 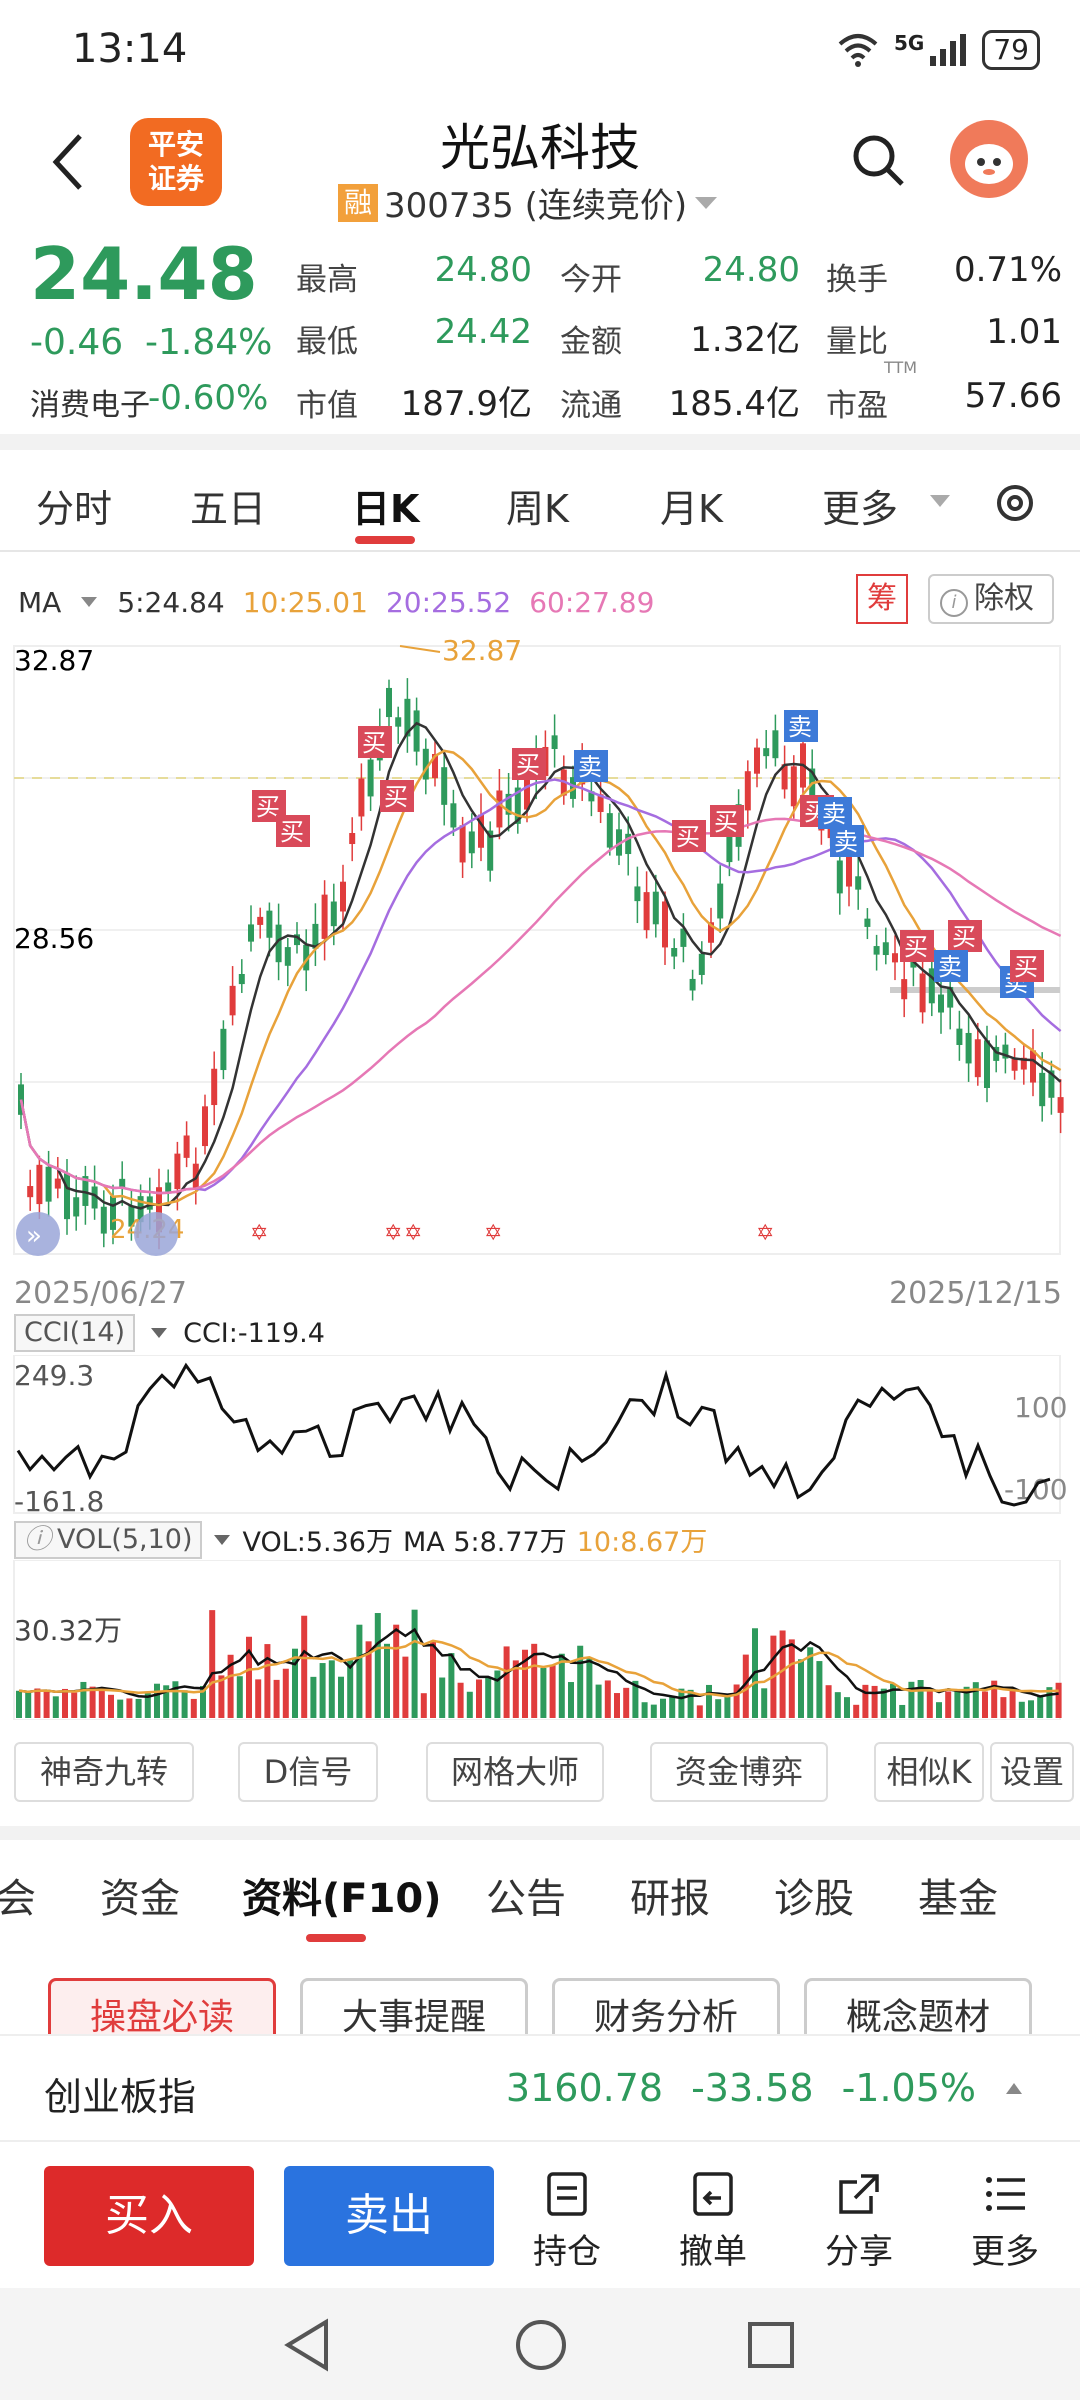 What do you see at coordinates (336, 1938) in the screenshot?
I see `active-tab-indicator` at bounding box center [336, 1938].